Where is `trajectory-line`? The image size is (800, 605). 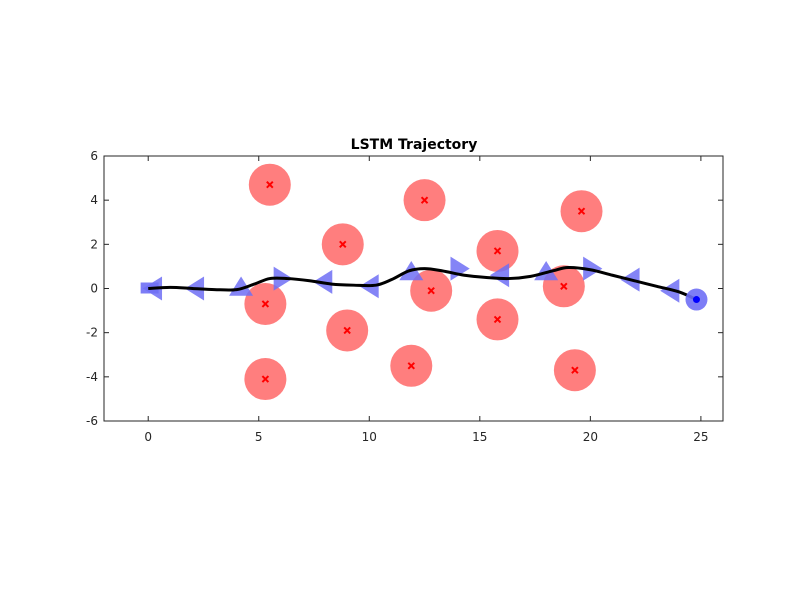
trajectory-line is located at coordinates (423, 283).